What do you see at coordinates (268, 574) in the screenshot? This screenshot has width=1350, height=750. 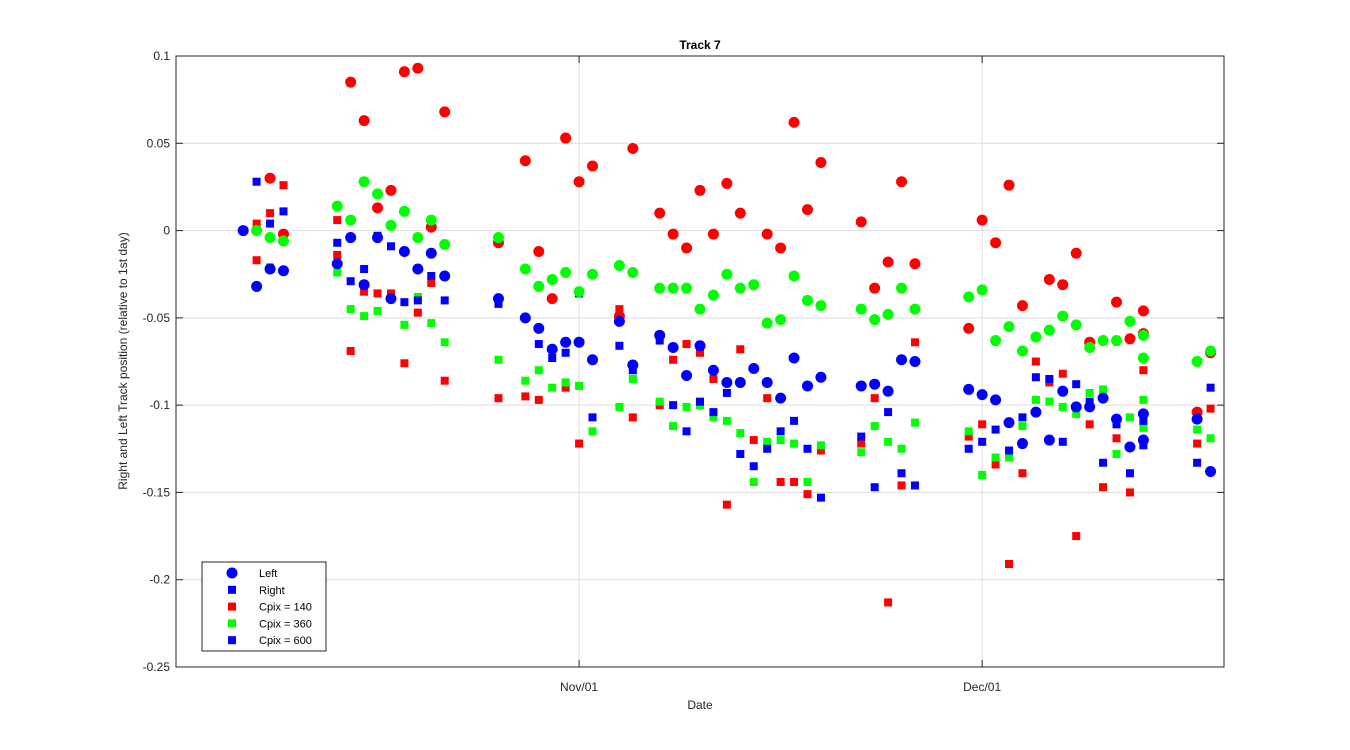 I see `legend-label: Left` at bounding box center [268, 574].